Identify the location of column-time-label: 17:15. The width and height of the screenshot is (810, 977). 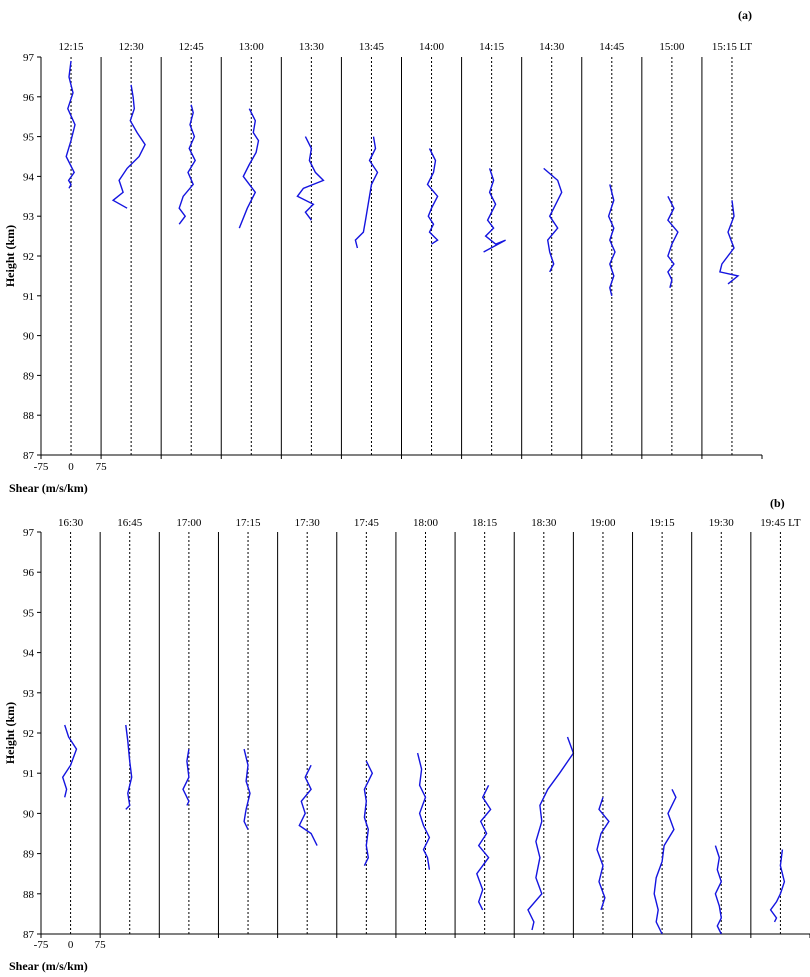
(249, 523).